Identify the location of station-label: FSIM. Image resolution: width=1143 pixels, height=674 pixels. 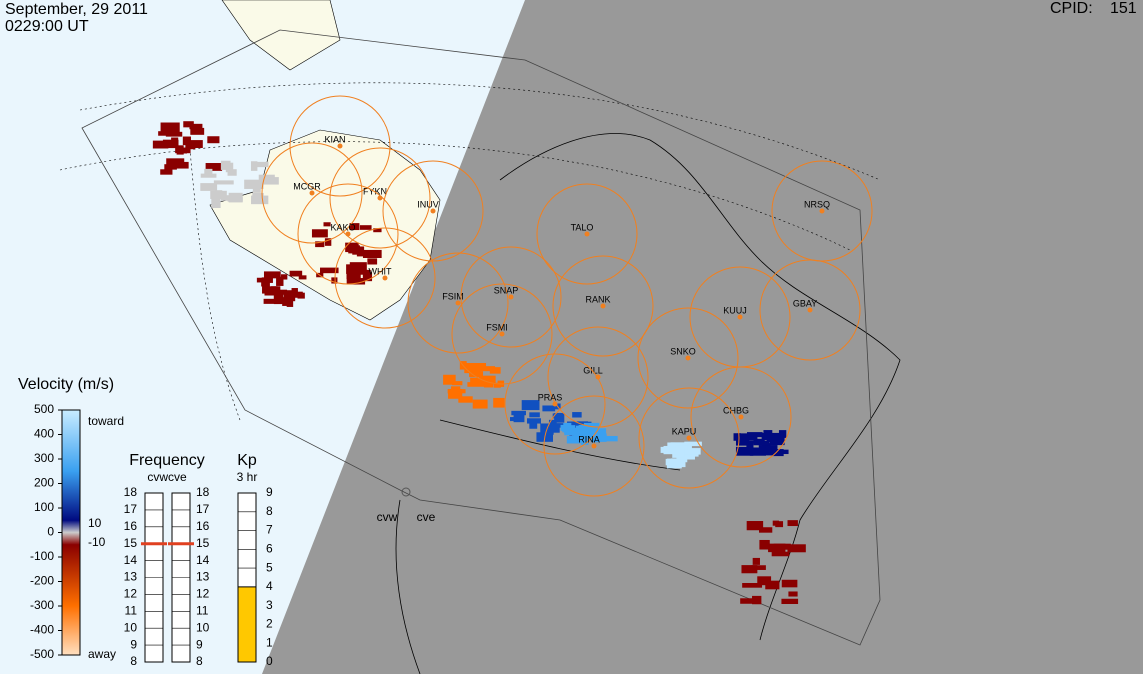
(453, 296).